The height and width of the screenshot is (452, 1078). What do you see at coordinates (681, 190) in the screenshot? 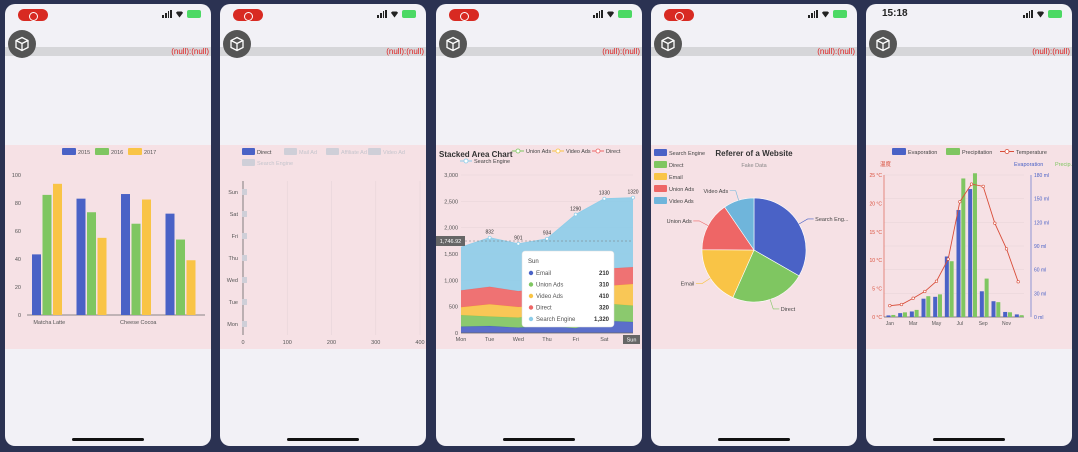
I see `legend-label: Union Ads` at bounding box center [681, 190].